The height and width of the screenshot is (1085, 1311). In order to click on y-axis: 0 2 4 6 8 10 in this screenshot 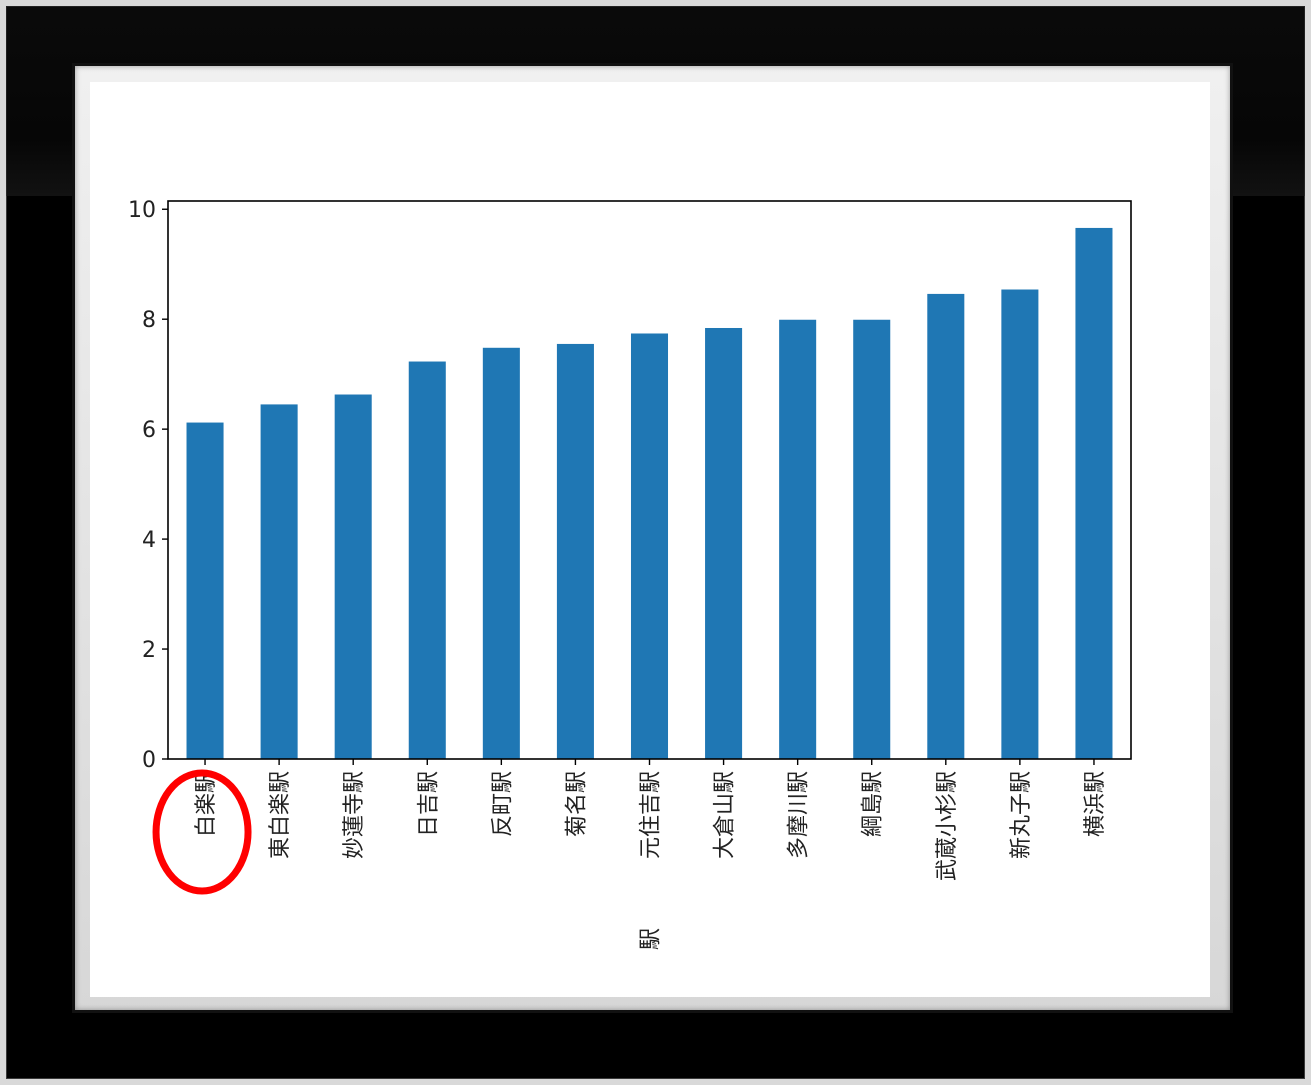, I will do `click(148, 485)`.